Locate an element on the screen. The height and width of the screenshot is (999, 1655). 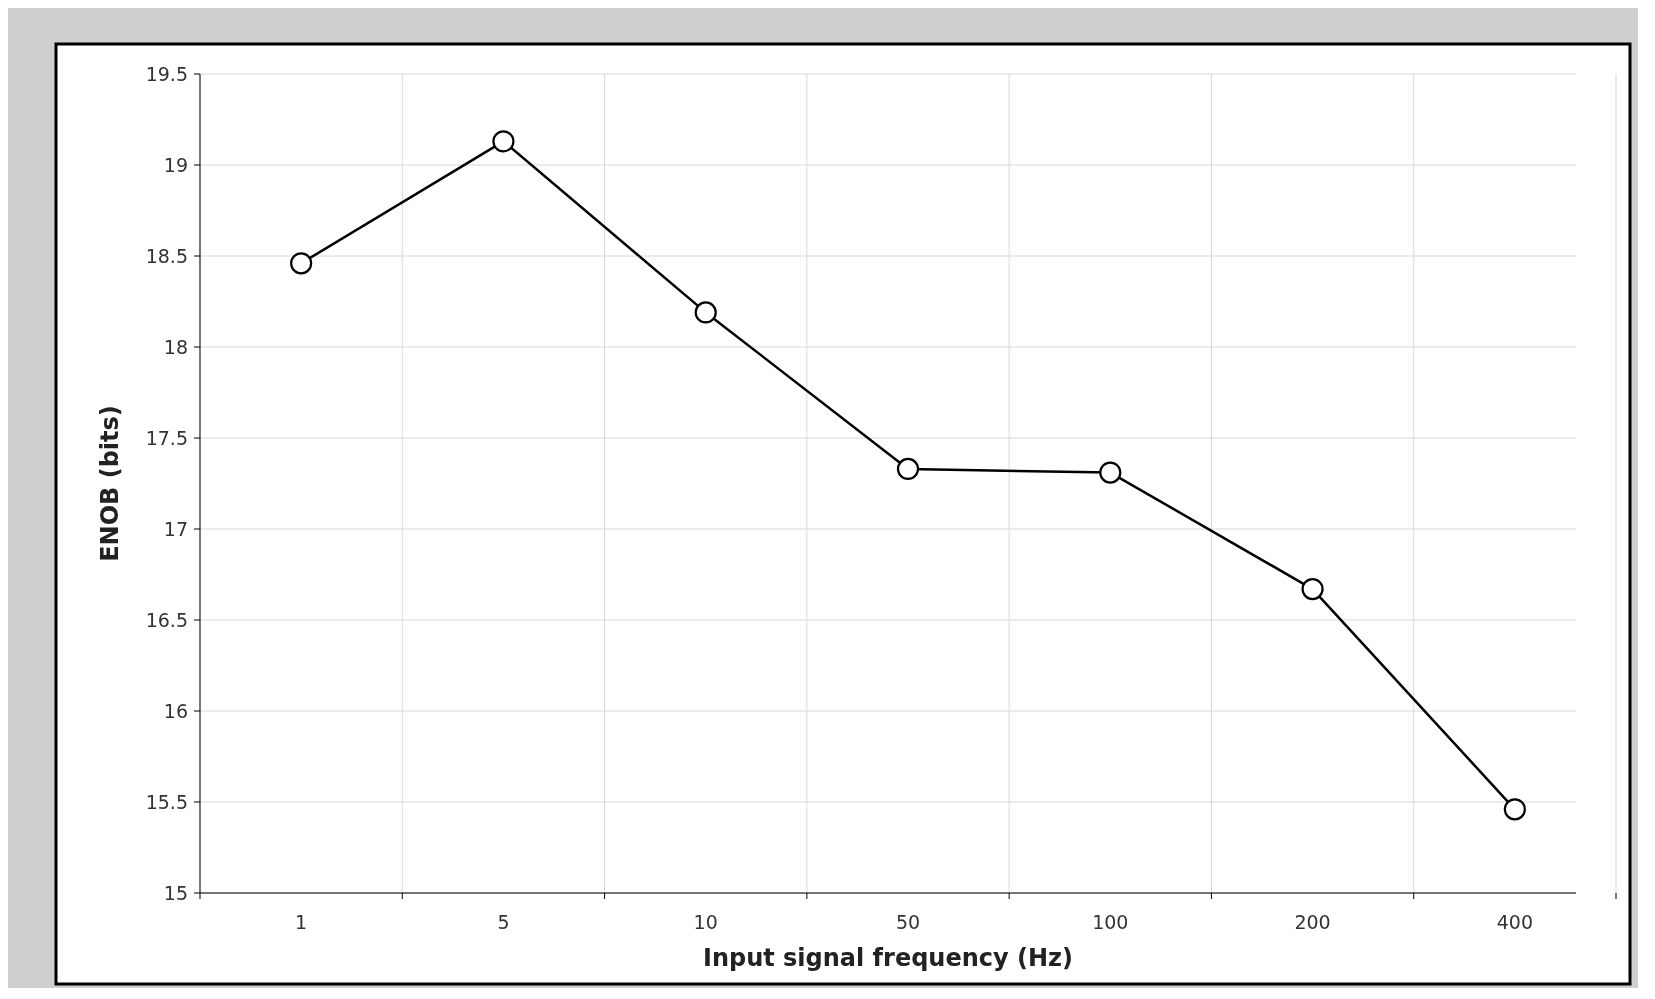
x-tick-label: 1 is located at coordinates (301, 922).